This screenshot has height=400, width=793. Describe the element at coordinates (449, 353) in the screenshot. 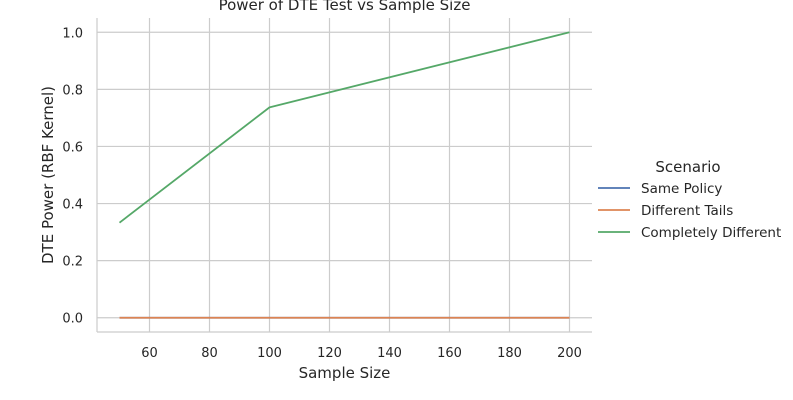

I see `x-tick-label: 160` at that location.